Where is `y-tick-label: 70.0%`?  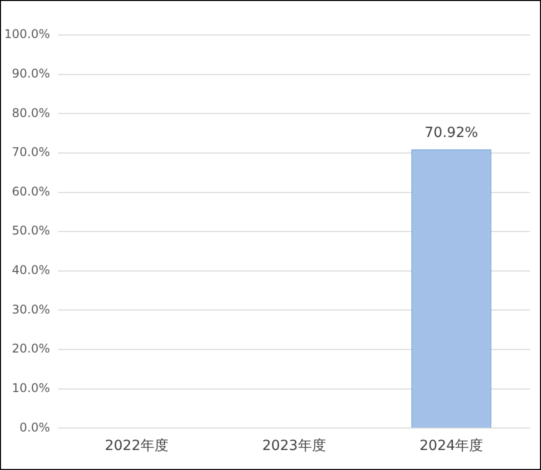
y-tick-label: 70.0% is located at coordinates (31, 152).